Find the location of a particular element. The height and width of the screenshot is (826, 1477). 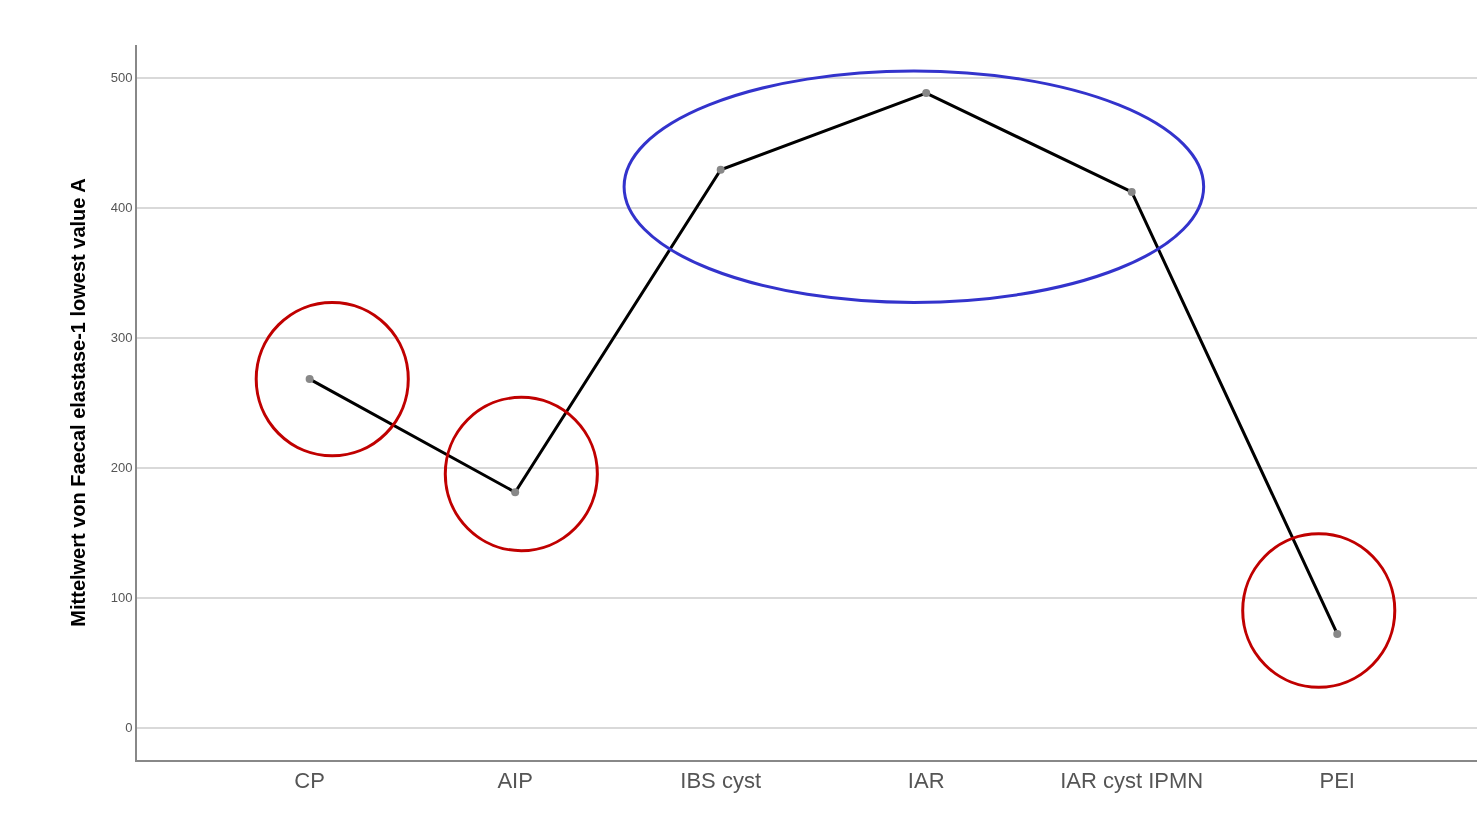

y-tick-label: 300 is located at coordinates (121, 338).